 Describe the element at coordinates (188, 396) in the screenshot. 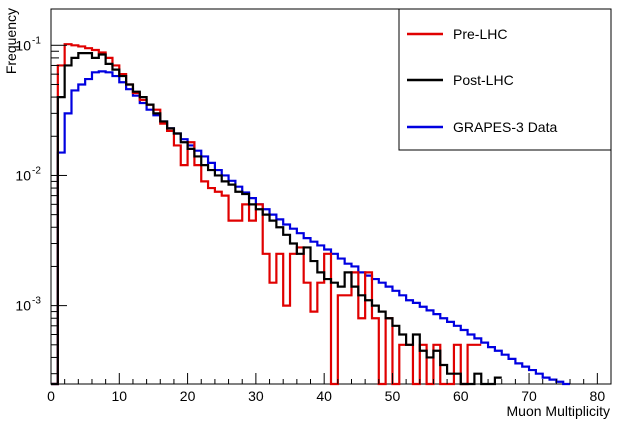

I see `x-tick-label: 20` at that location.